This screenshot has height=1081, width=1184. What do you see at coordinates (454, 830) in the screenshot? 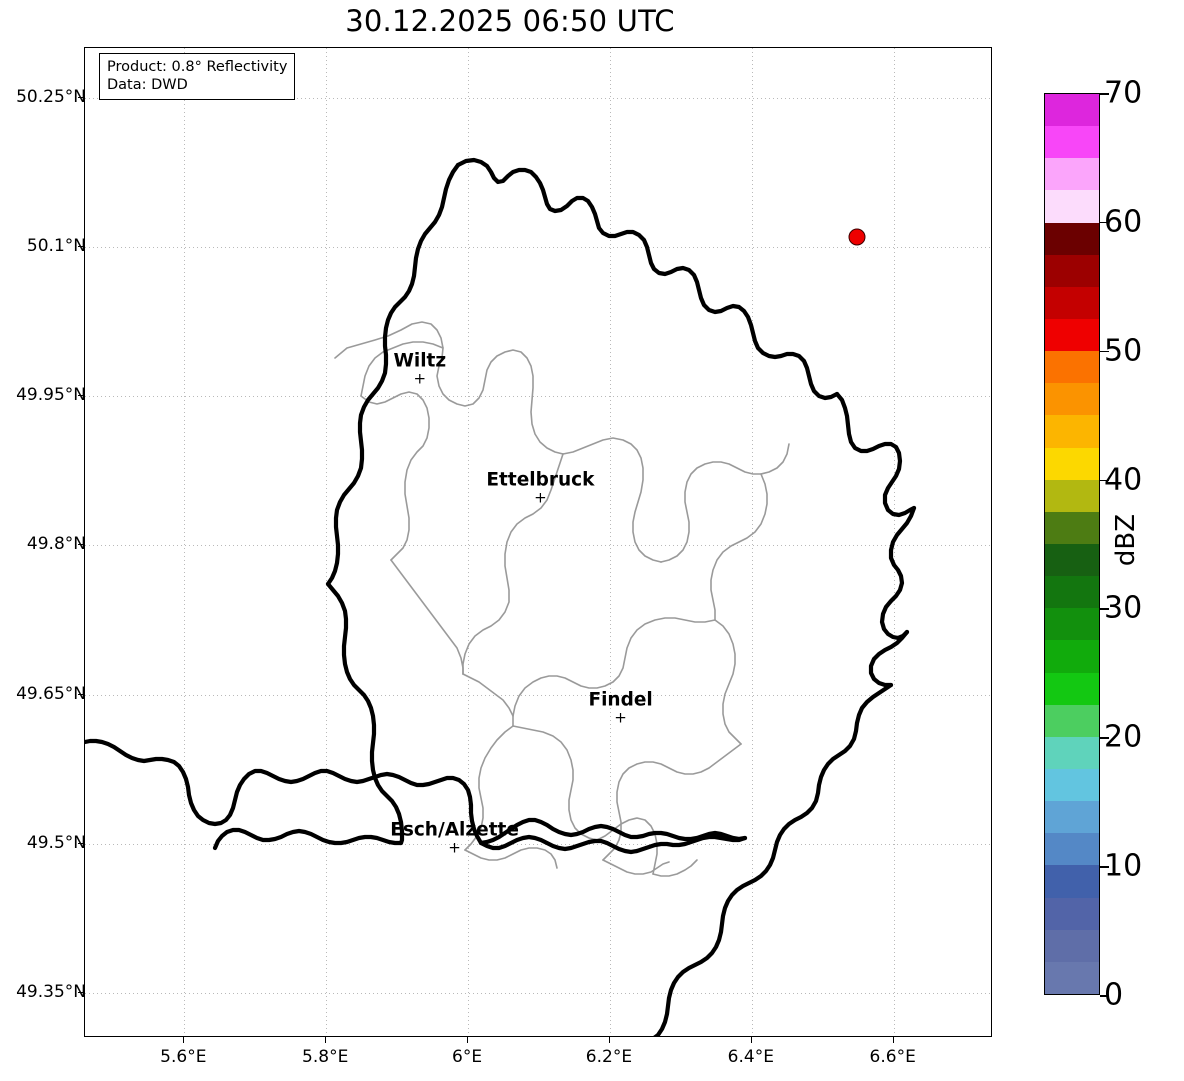
I see `city-label-esch-alzette: Esch/Alzette` at bounding box center [454, 830].